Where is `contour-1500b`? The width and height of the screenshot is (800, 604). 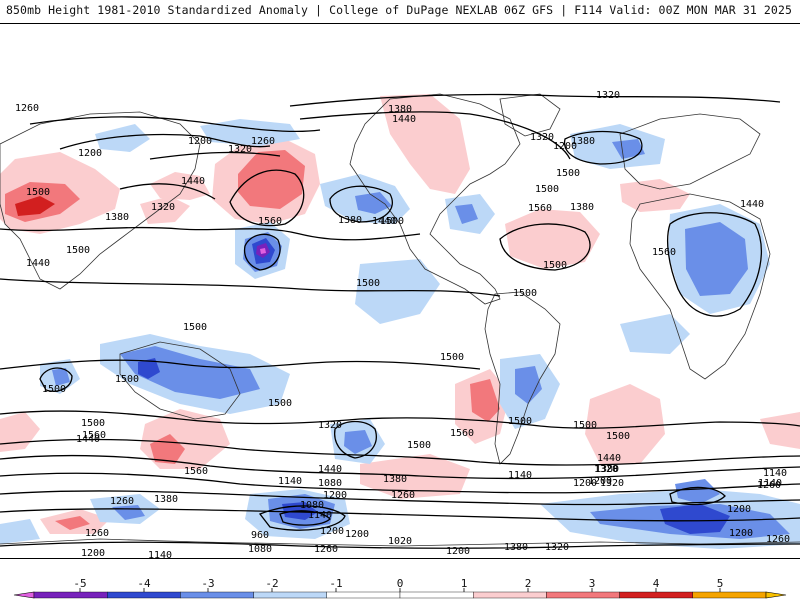
contour-1500b is located at coordinates (250, 287).